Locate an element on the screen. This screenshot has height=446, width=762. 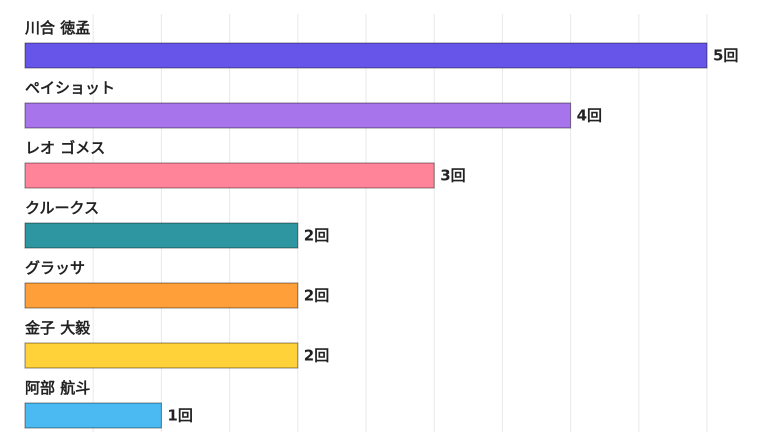
category-label: レオ ゴメス is located at coordinates (65, 148).